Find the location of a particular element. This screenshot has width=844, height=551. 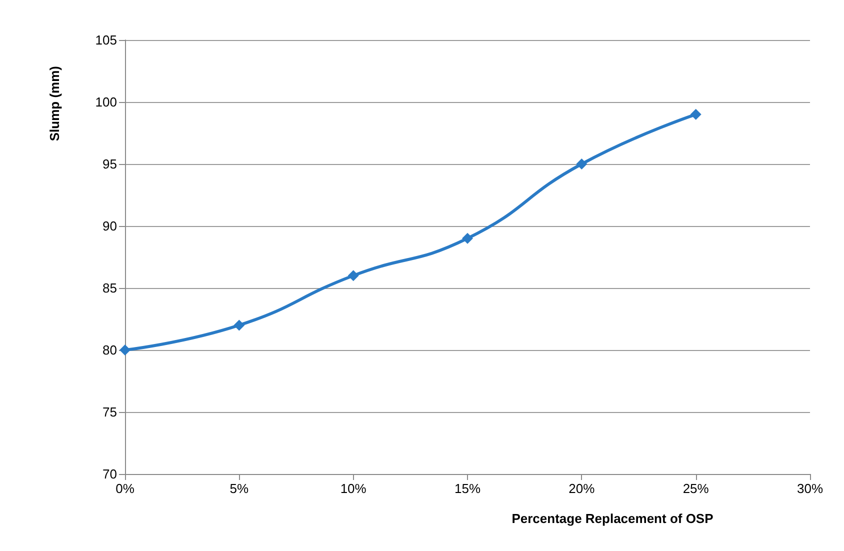

x-tick-label: 20% is located at coordinates (582, 488).